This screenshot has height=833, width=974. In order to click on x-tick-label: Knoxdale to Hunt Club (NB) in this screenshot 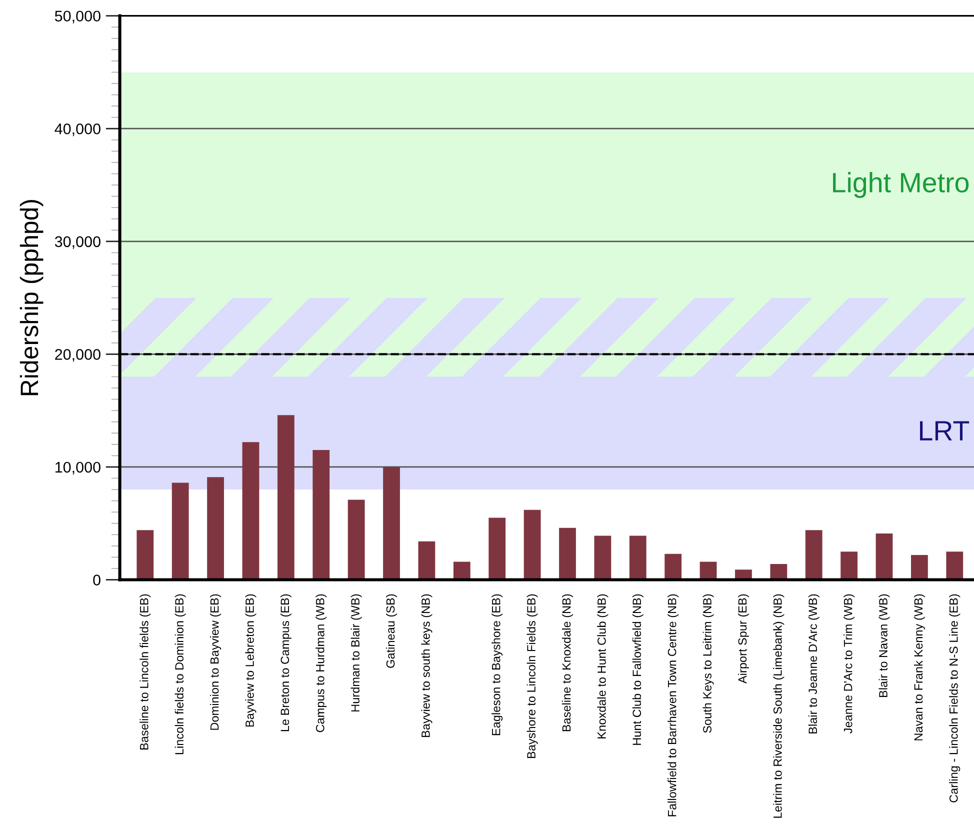, I will do `click(602, 666)`.